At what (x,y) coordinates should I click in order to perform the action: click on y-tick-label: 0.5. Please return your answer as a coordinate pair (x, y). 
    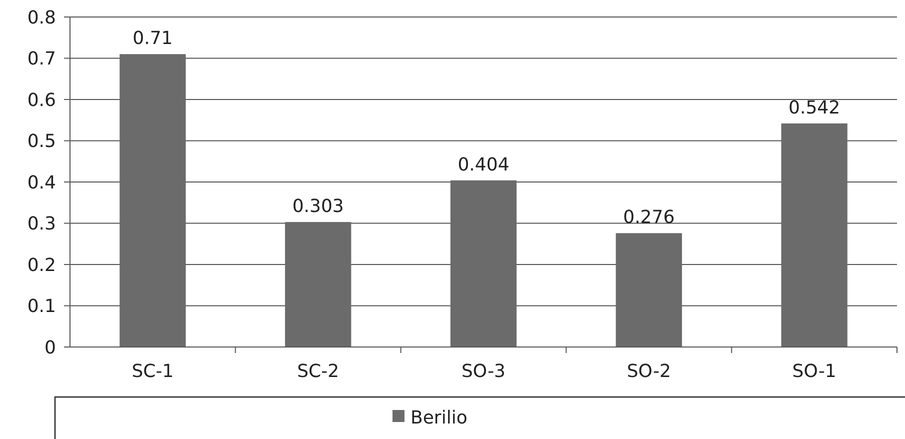
    Looking at the image, I should click on (41, 141).